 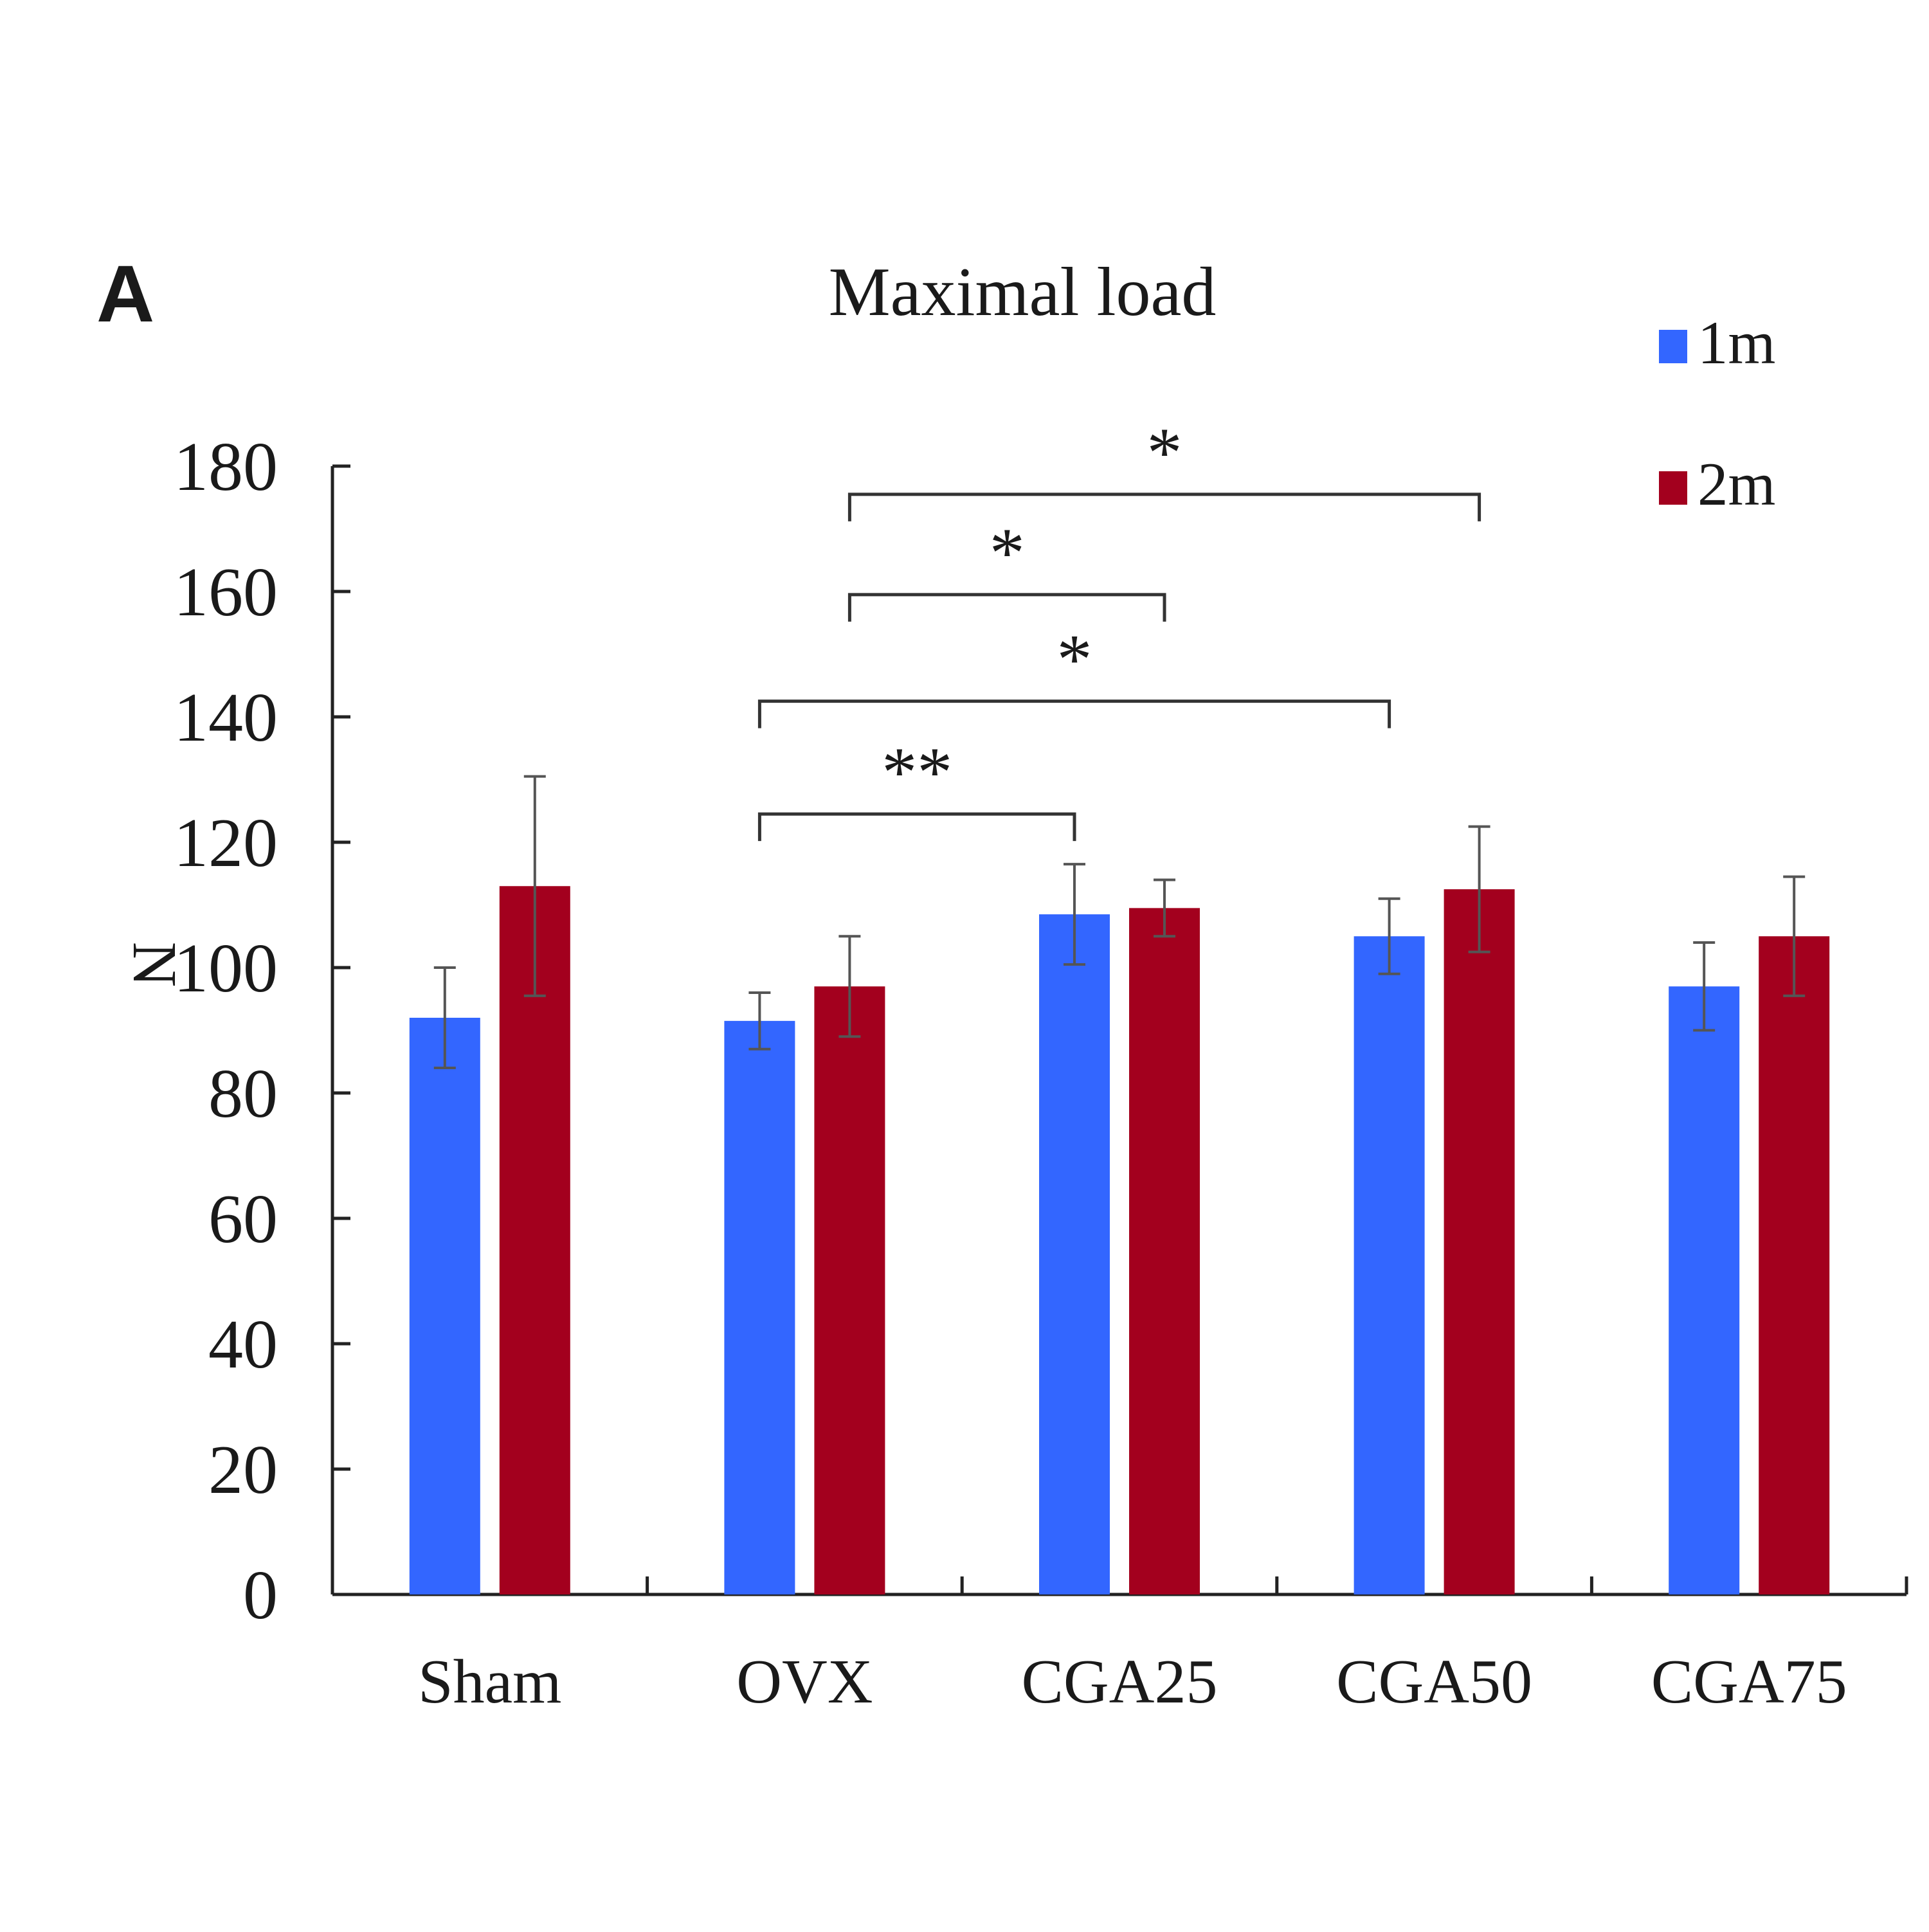 What do you see at coordinates (154, 965) in the screenshot?
I see `y-axis-label: N` at bounding box center [154, 965].